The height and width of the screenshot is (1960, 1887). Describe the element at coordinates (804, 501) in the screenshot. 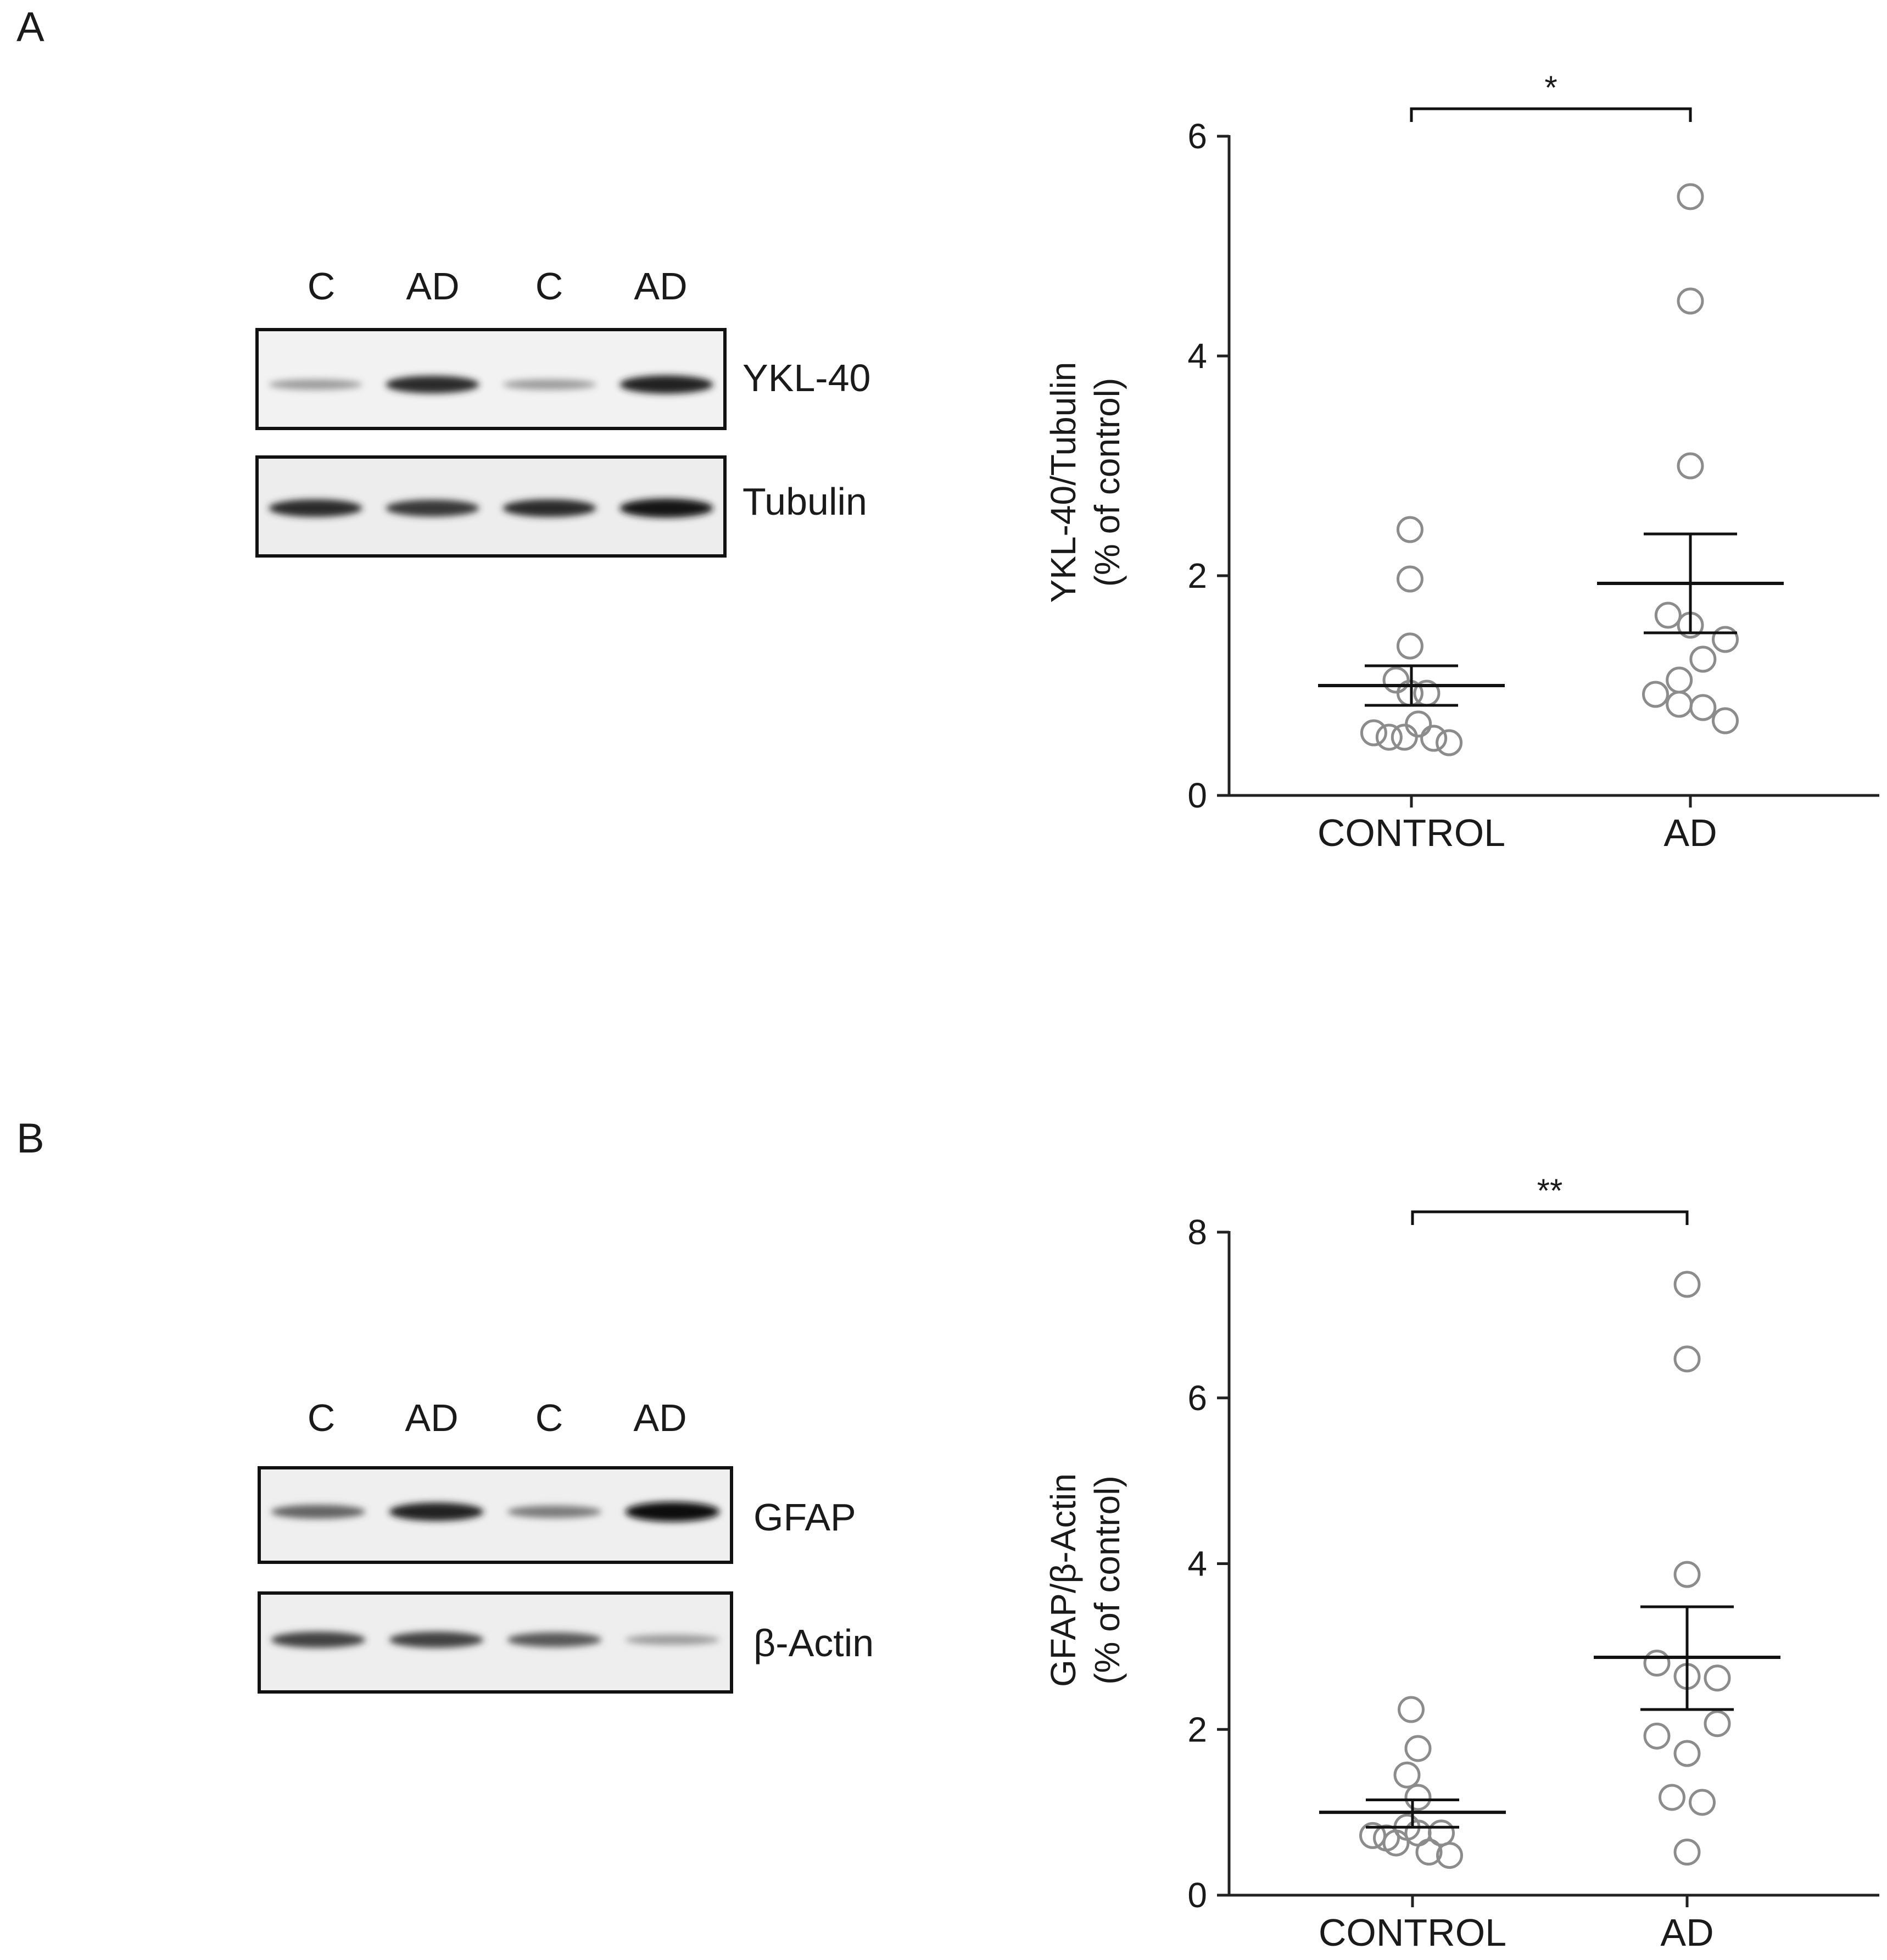

I see `band-label-tubulin: Tubulin` at that location.